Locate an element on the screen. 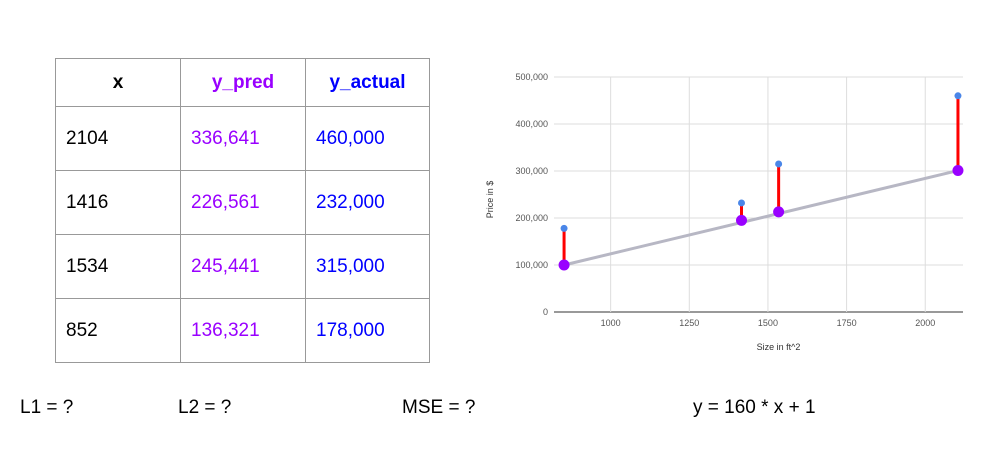  y-axis-title: Price in $ is located at coordinates (490, 200).